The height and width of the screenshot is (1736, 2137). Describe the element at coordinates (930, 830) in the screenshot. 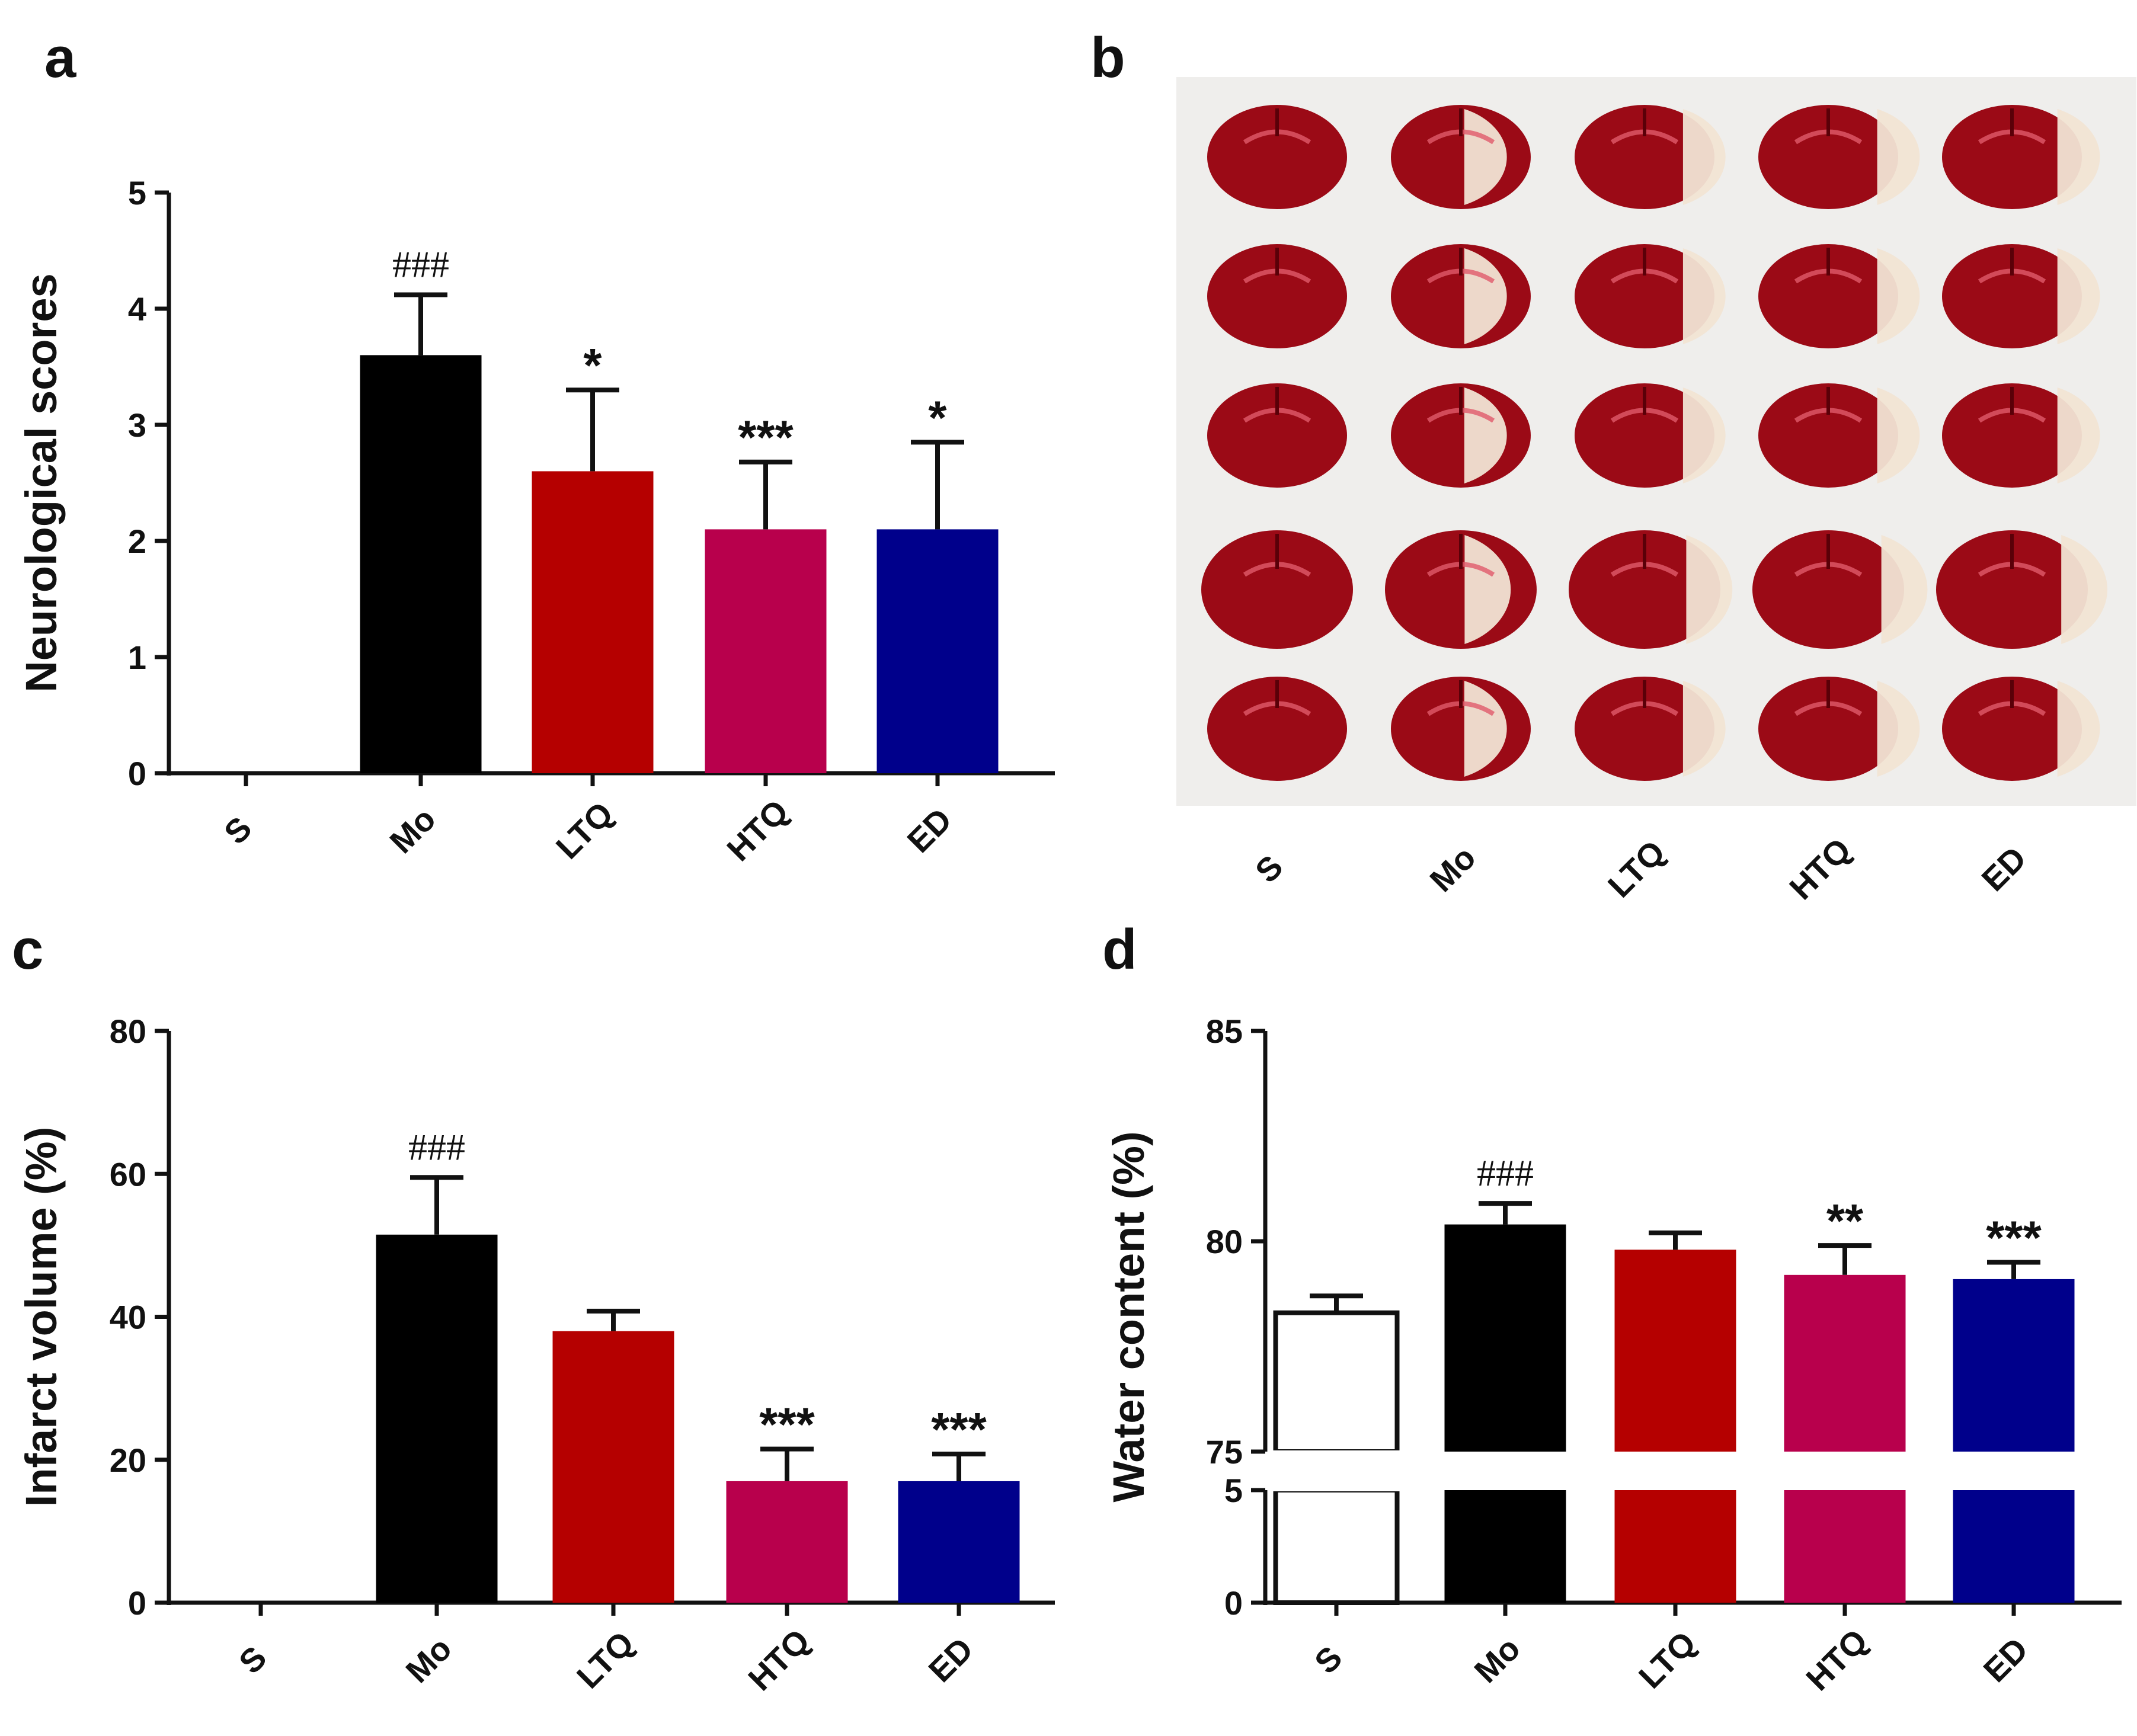

I see `category-label-a-ed: ED` at that location.